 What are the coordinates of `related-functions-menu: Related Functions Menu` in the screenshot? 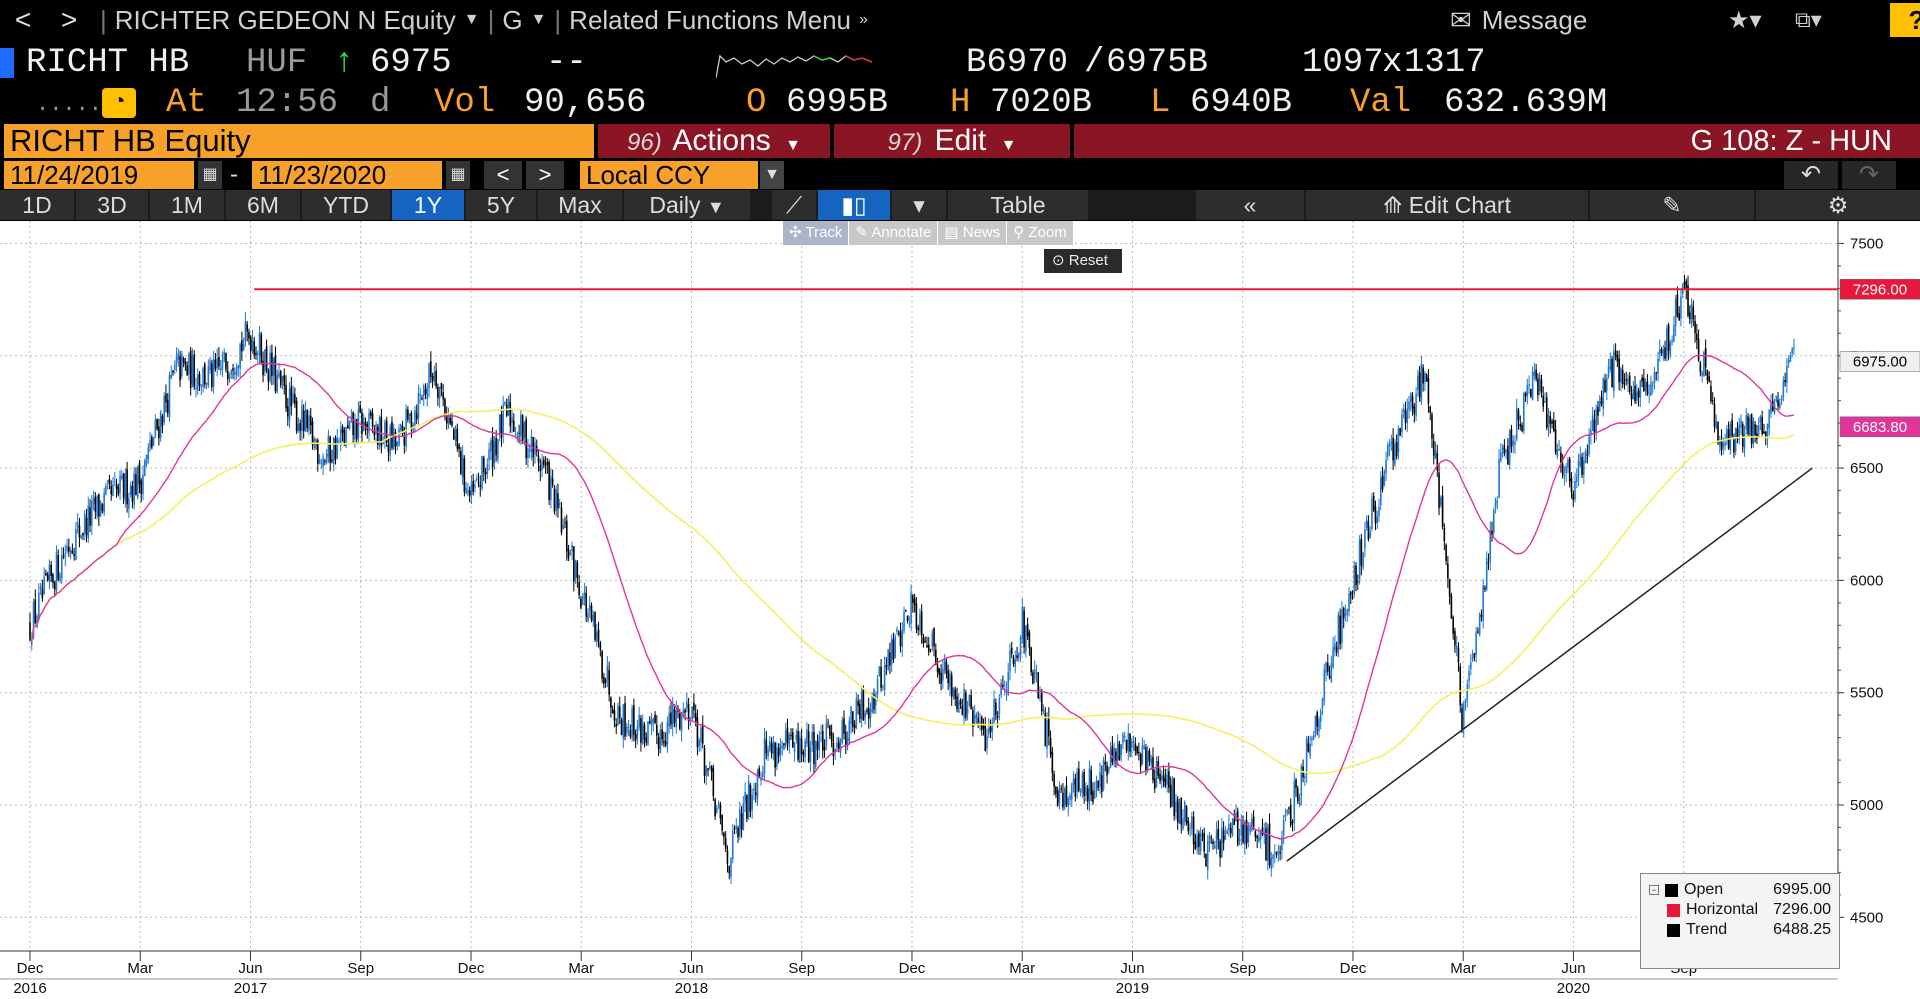 It's located at (710, 19).